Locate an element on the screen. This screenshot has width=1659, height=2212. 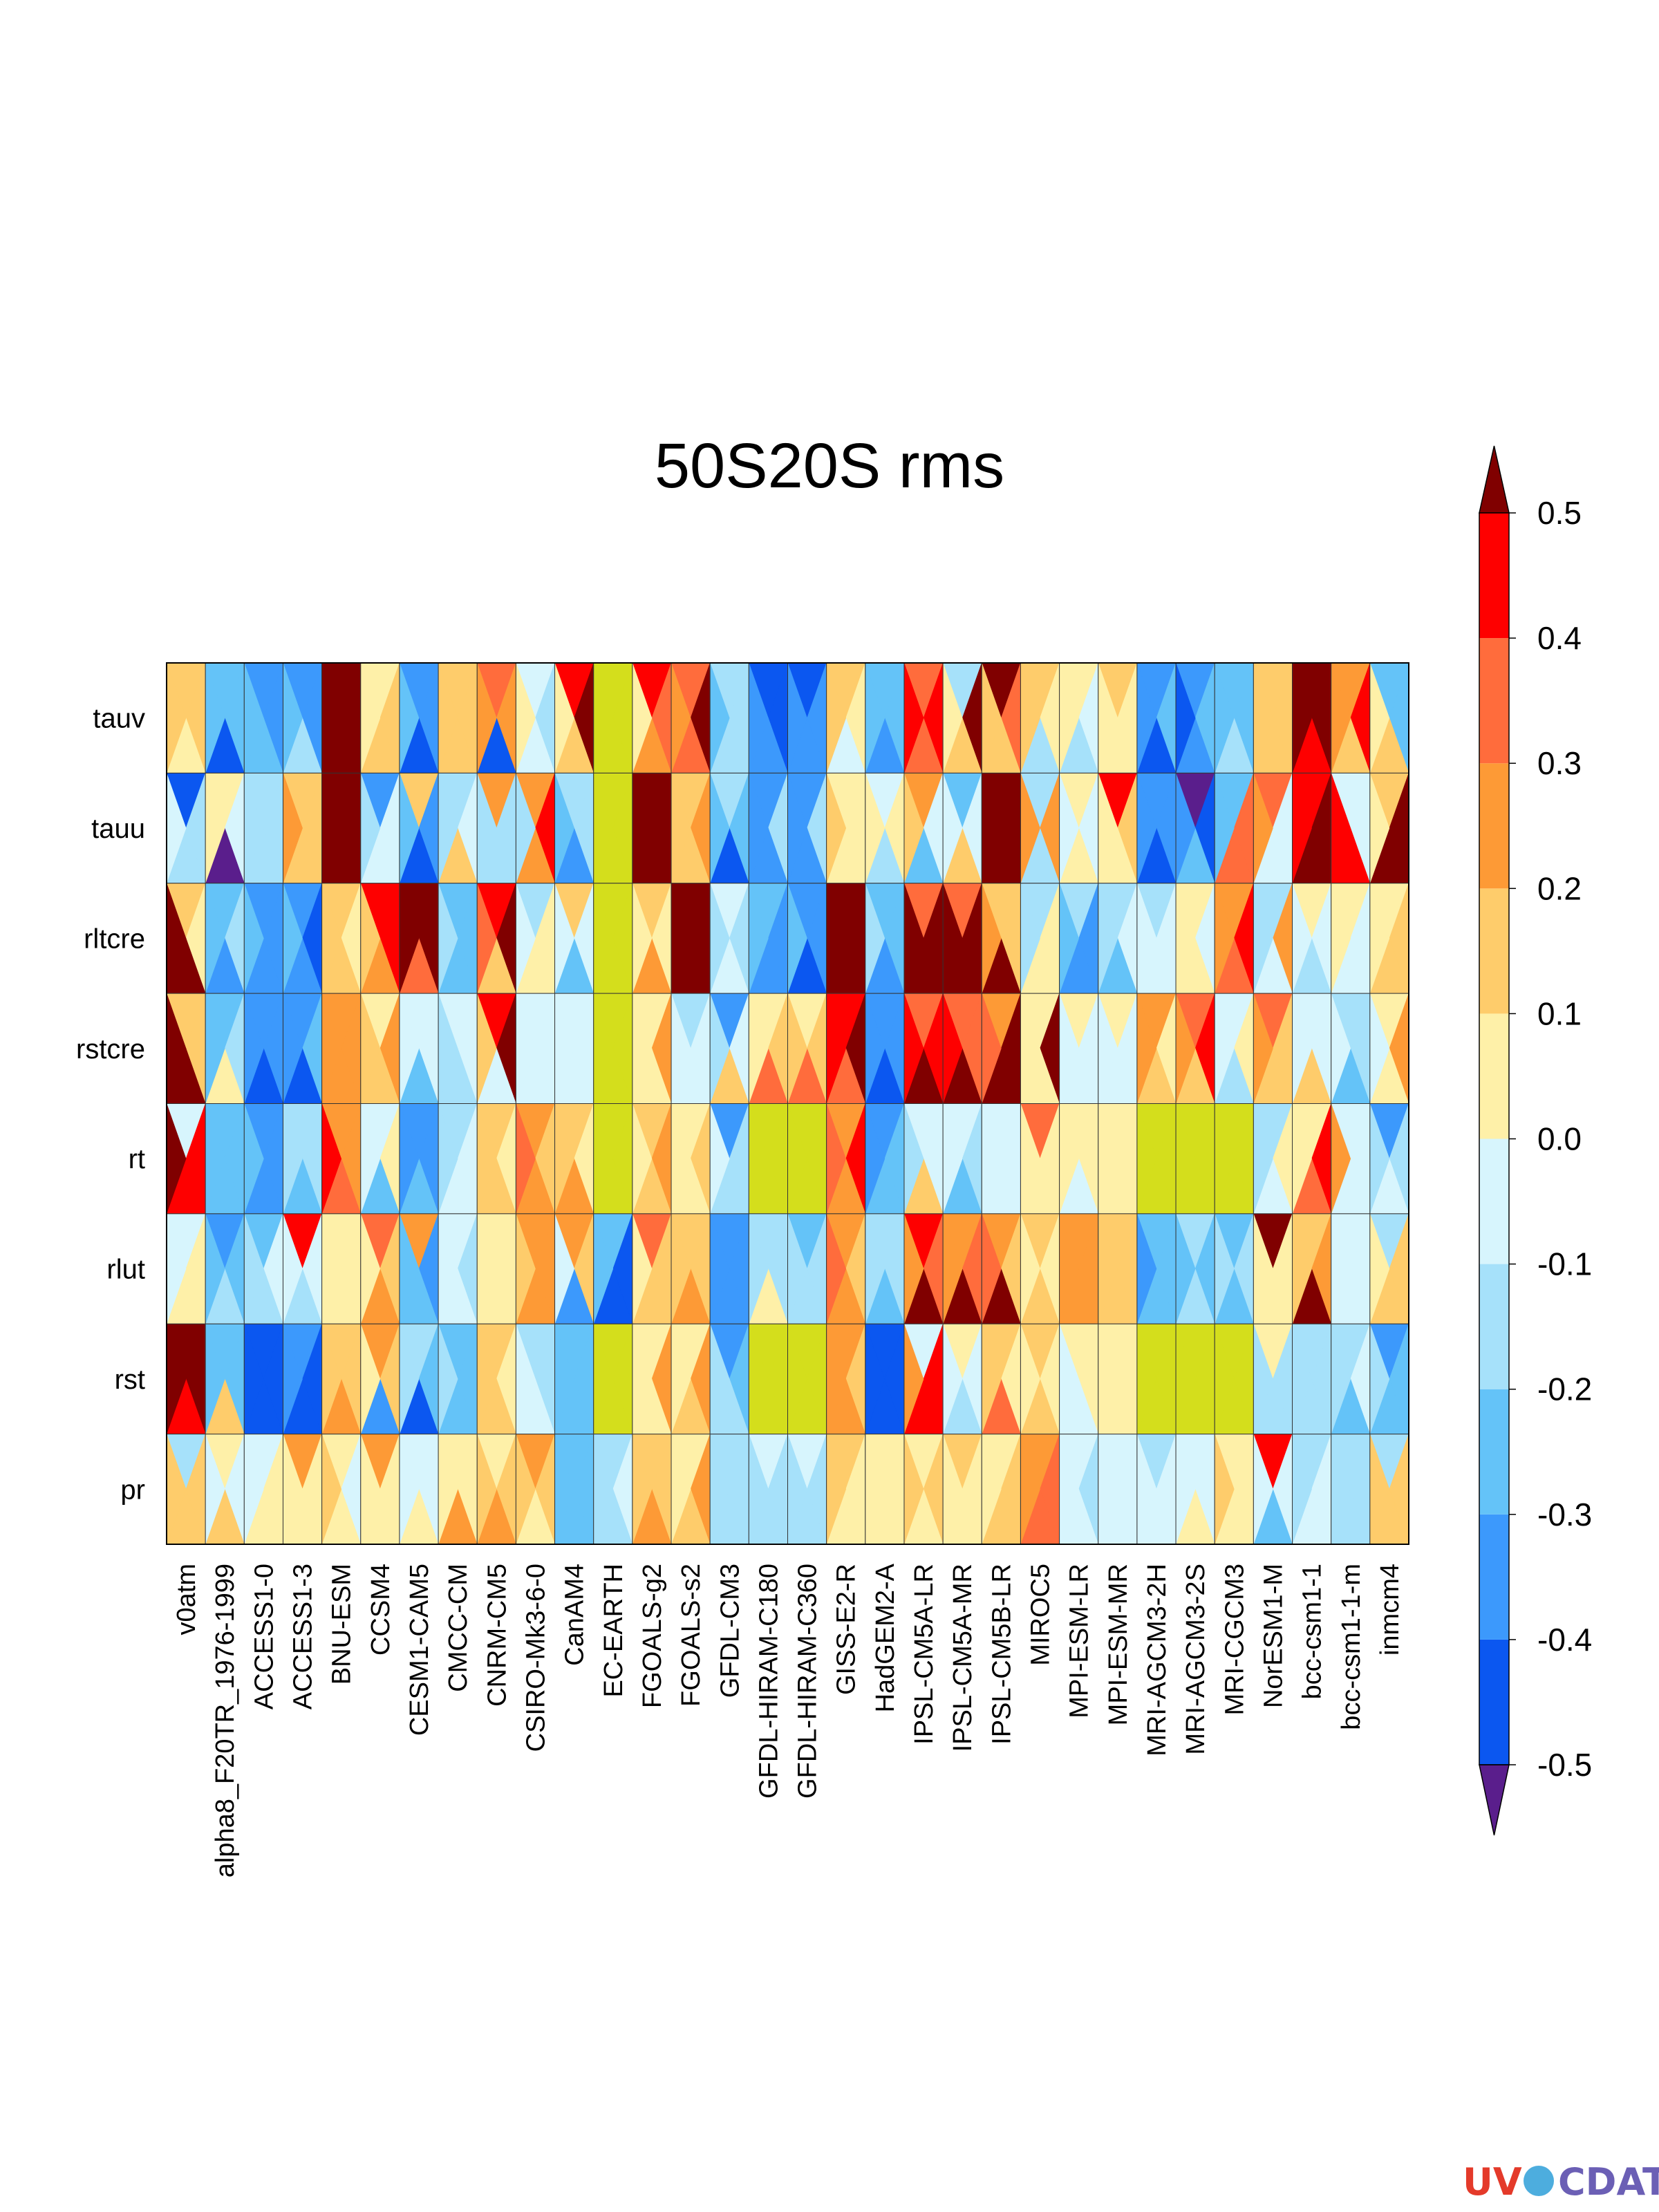
column-label-bcc-csm1-1: bcc-csm1-1 is located at coordinates (1312, 1632).